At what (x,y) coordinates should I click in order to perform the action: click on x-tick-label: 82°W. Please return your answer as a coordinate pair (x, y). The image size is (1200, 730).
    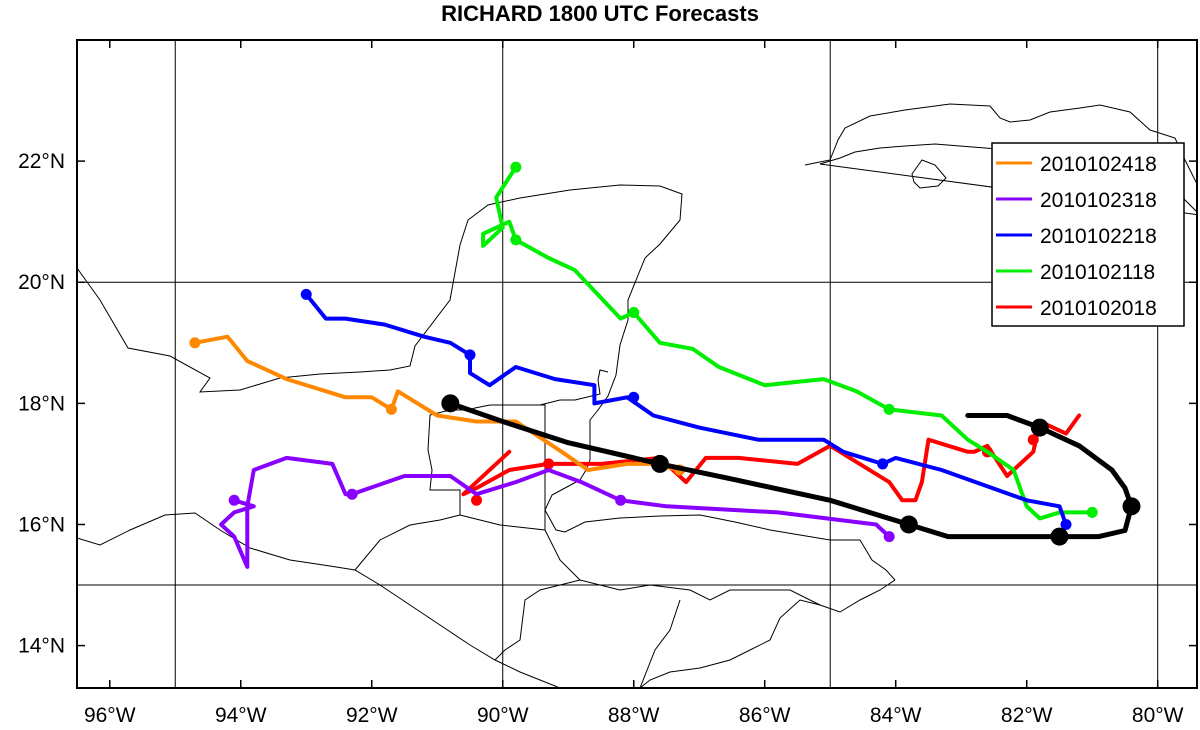
    Looking at the image, I should click on (1027, 715).